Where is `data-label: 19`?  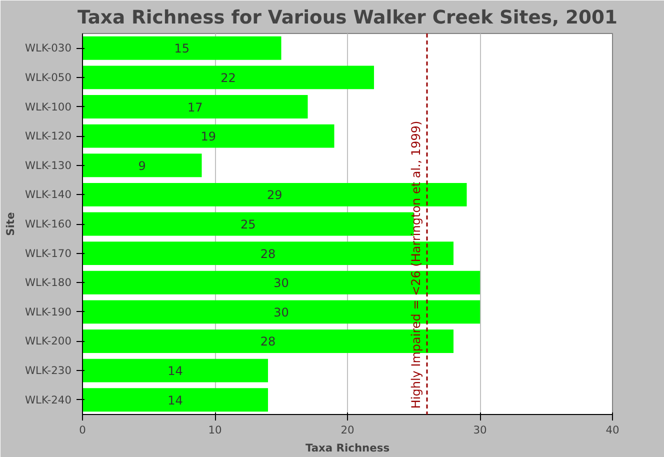 data-label: 19 is located at coordinates (208, 137).